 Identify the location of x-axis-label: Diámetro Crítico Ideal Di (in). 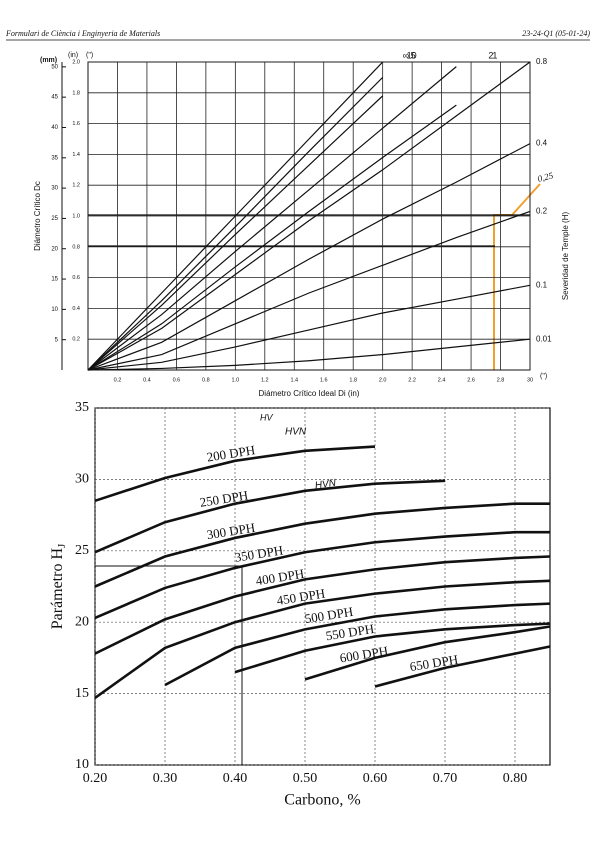
(309, 393).